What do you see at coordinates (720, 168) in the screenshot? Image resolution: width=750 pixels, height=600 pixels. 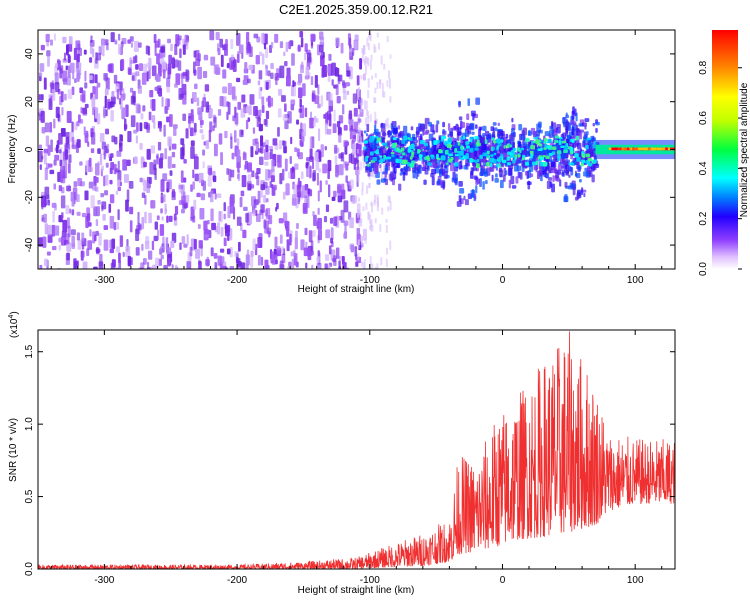 I see `colorbar-ticks: 0.0 0.2 0.4 0.6 0.8` at bounding box center [720, 168].